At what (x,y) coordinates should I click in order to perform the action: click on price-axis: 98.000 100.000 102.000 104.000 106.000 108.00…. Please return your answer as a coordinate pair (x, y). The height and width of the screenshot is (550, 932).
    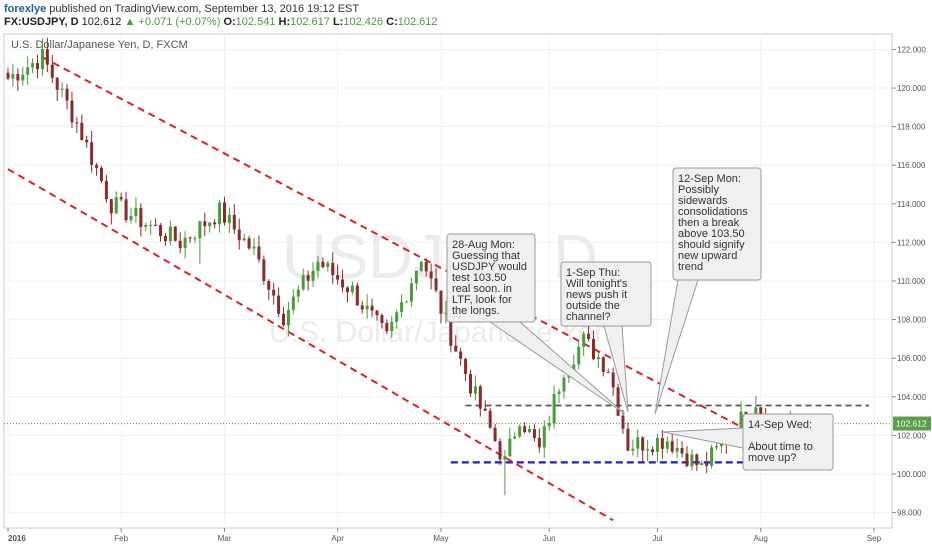
    Looking at the image, I should click on (911, 281).